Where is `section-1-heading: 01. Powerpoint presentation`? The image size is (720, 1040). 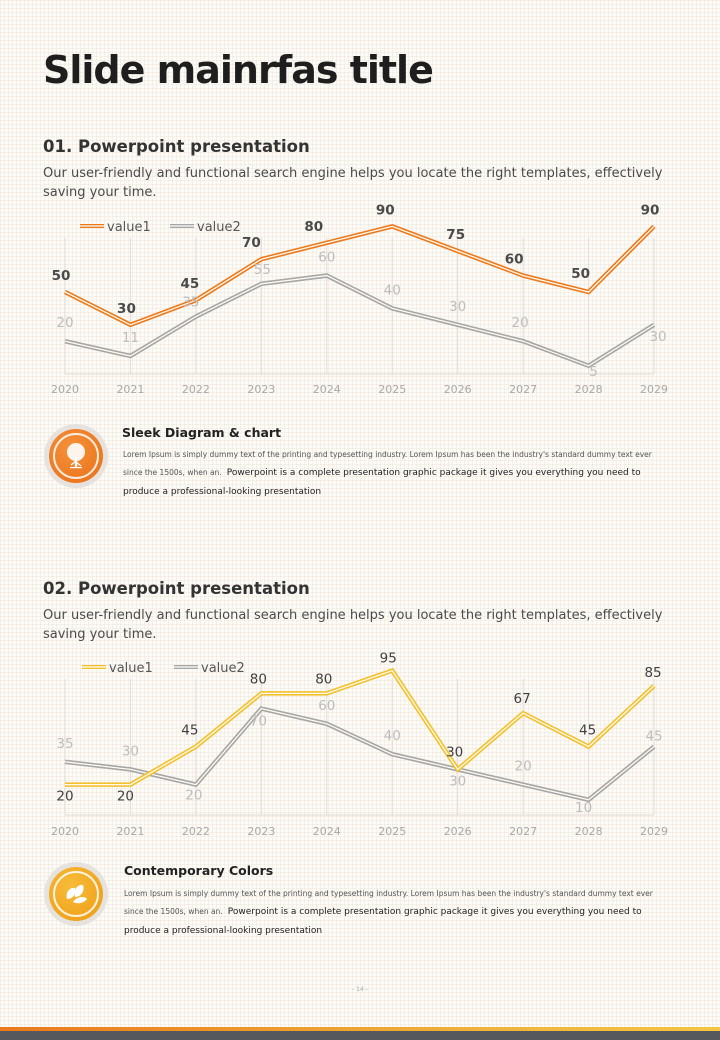
section-1-heading: 01. Powerpoint presentation is located at coordinates (176, 146).